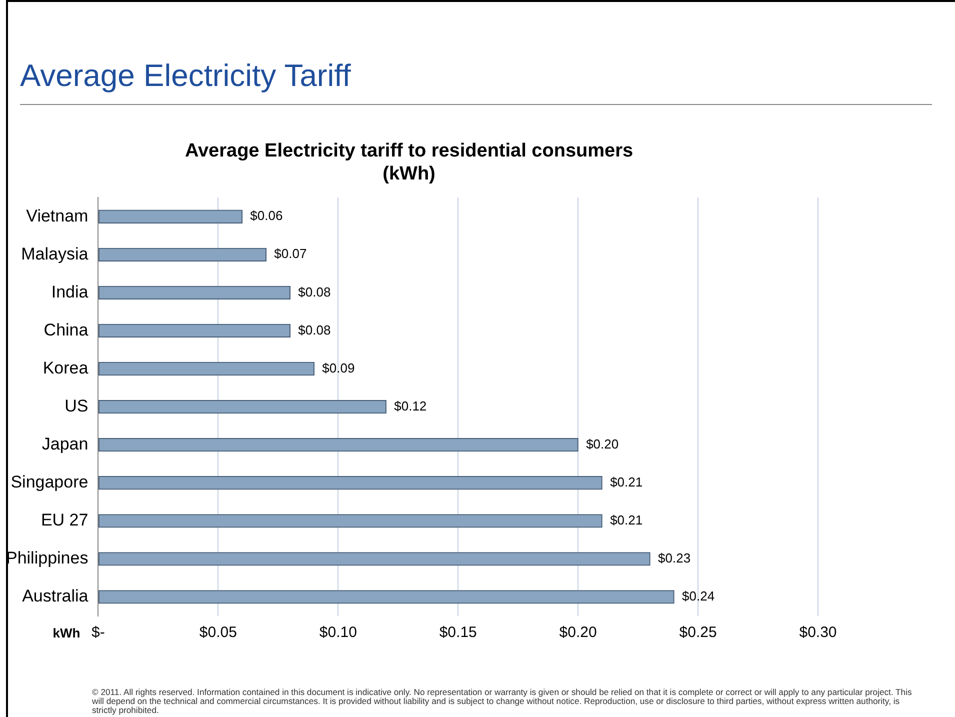 This screenshot has height=717, width=955. I want to click on x-tick-label: $-, so click(98, 633).